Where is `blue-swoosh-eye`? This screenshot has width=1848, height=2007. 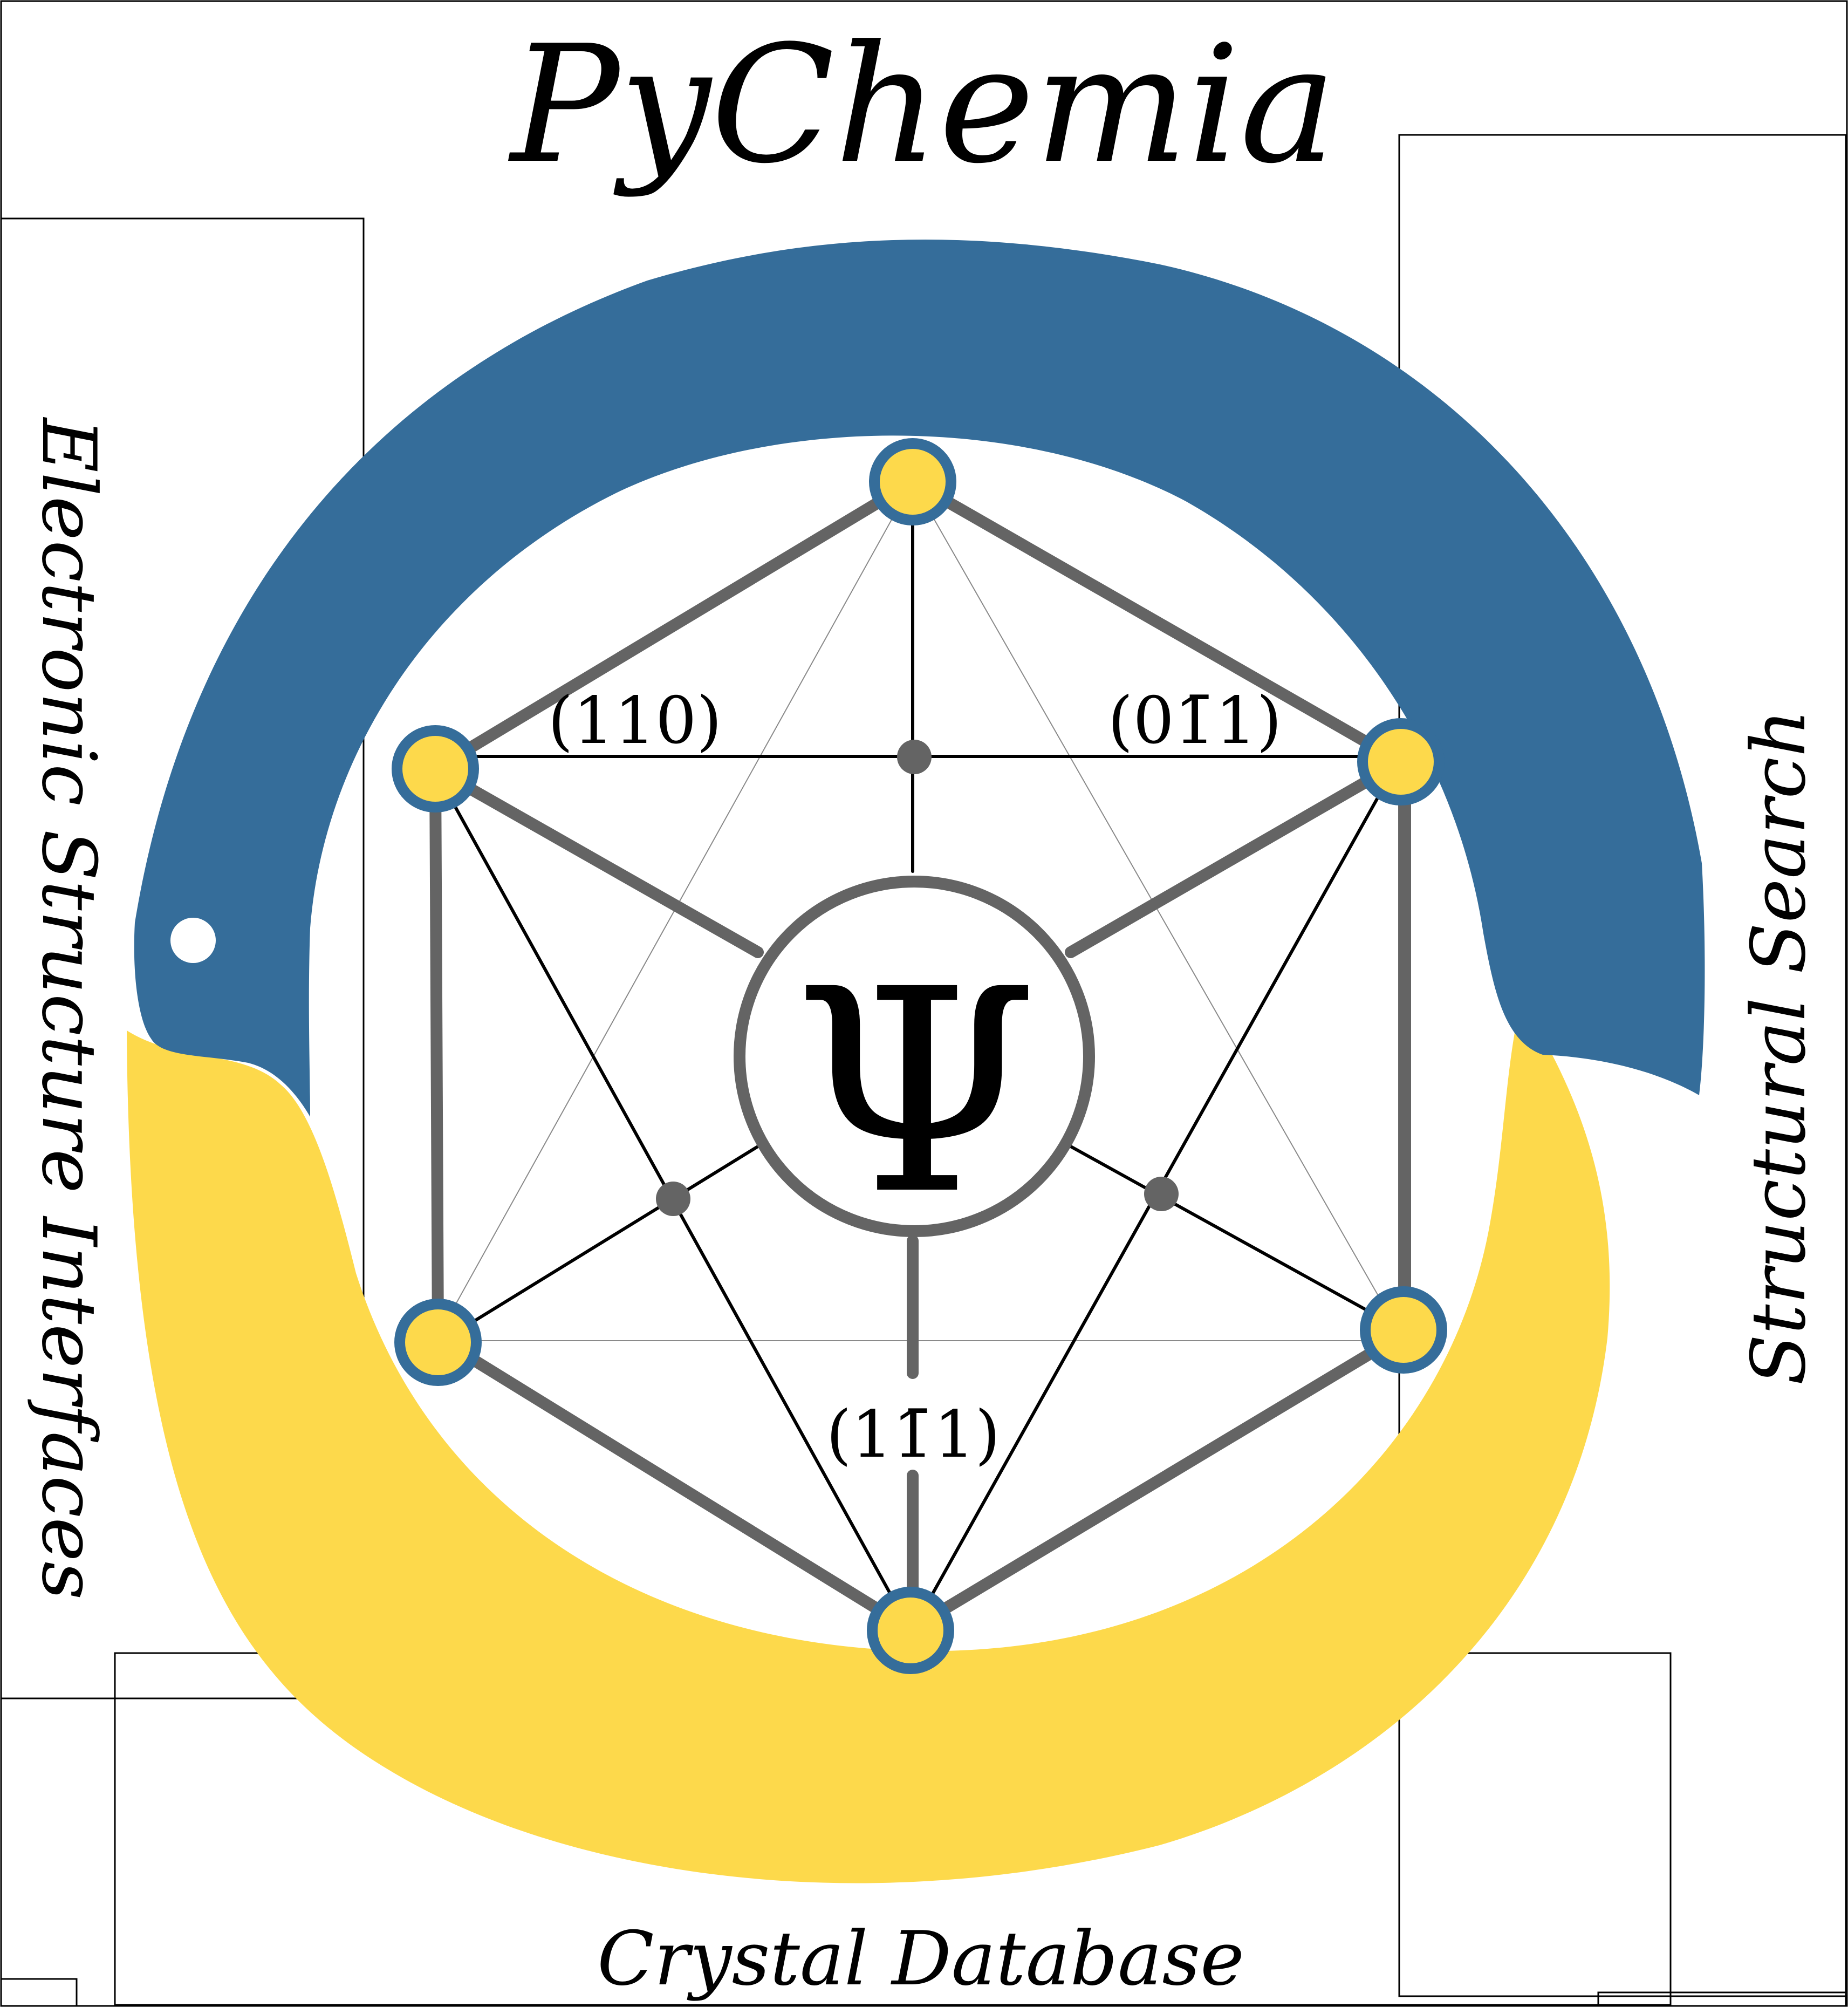 blue-swoosh-eye is located at coordinates (193, 941).